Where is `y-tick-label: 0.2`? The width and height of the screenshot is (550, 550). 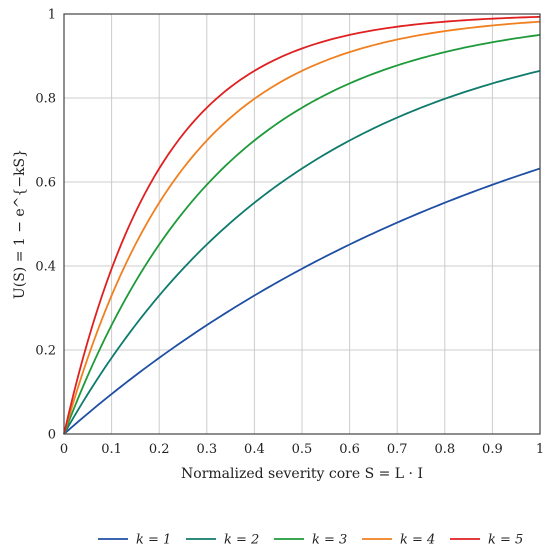
y-tick-label: 0.2 is located at coordinates (45, 351).